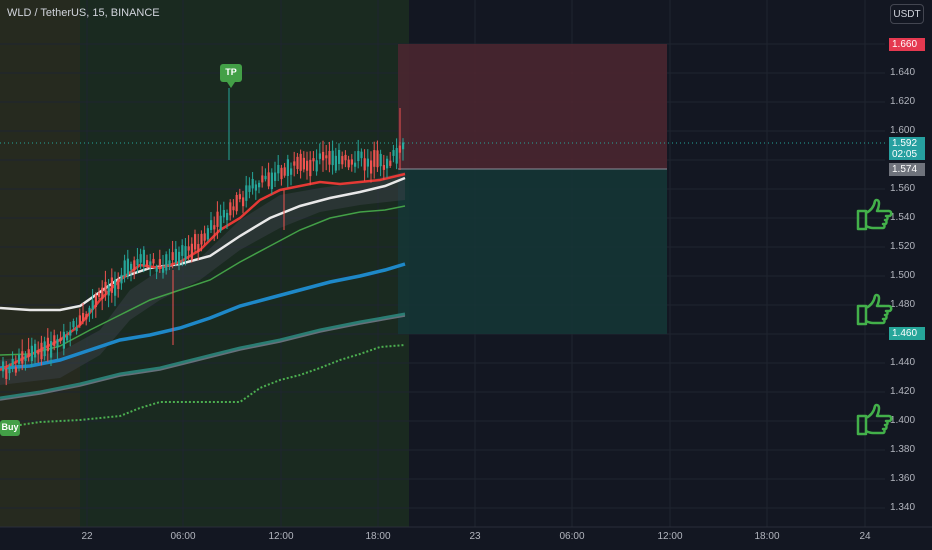 This screenshot has width=932, height=550. Describe the element at coordinates (903, 478) in the screenshot. I see `price-axis-label: 1.360` at that location.